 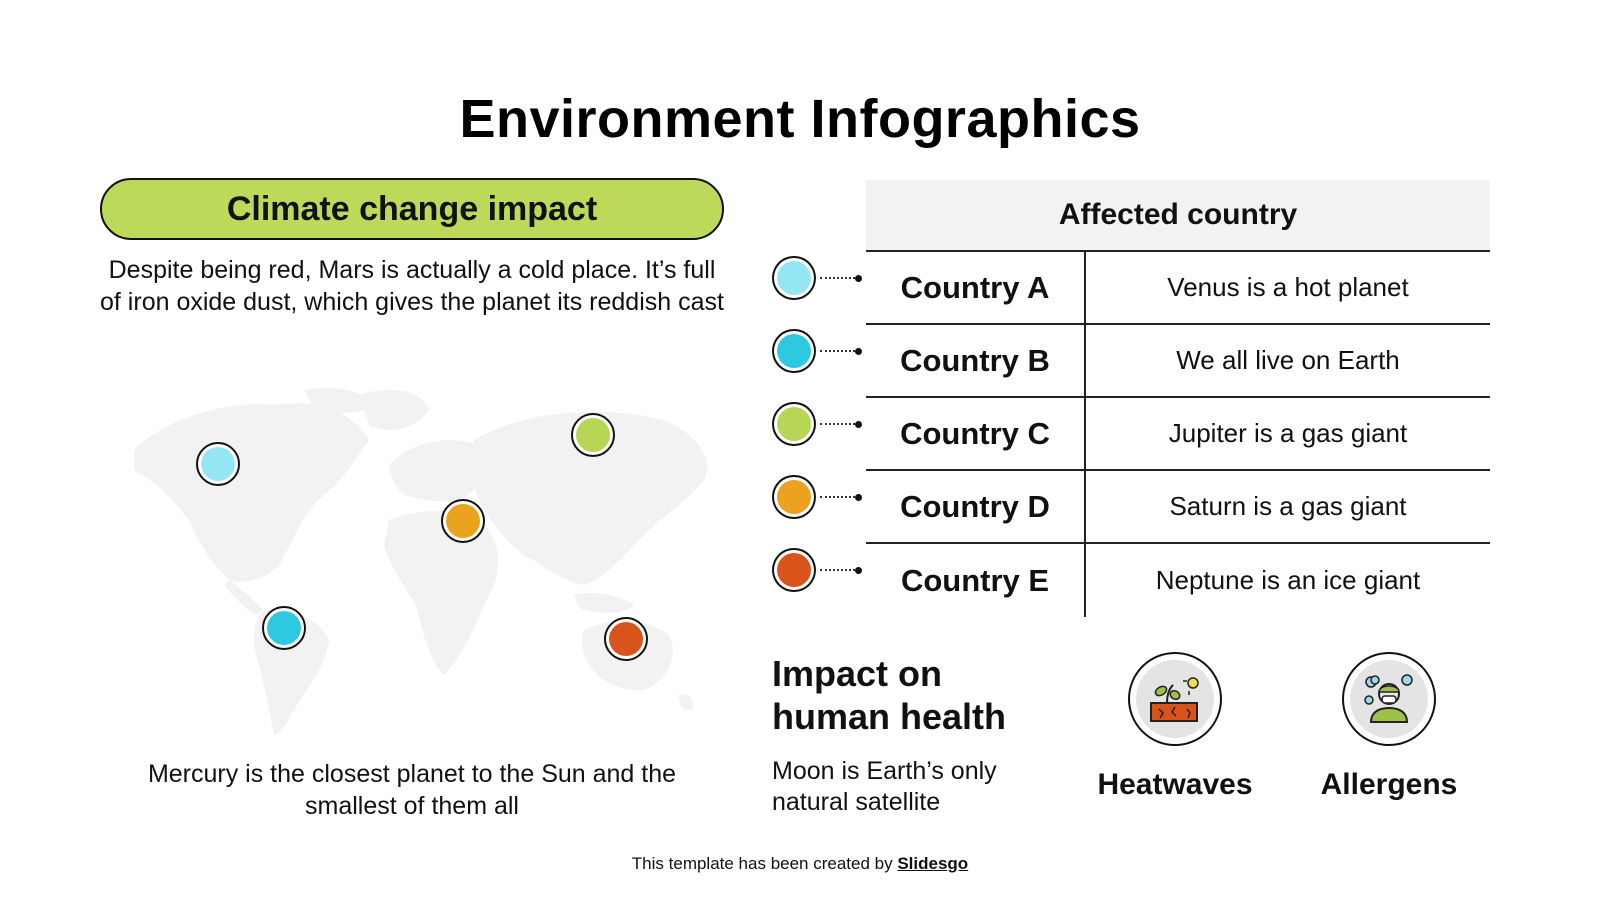 I want to click on country-description: Jupiter is a gas giant, so click(x=1288, y=433).